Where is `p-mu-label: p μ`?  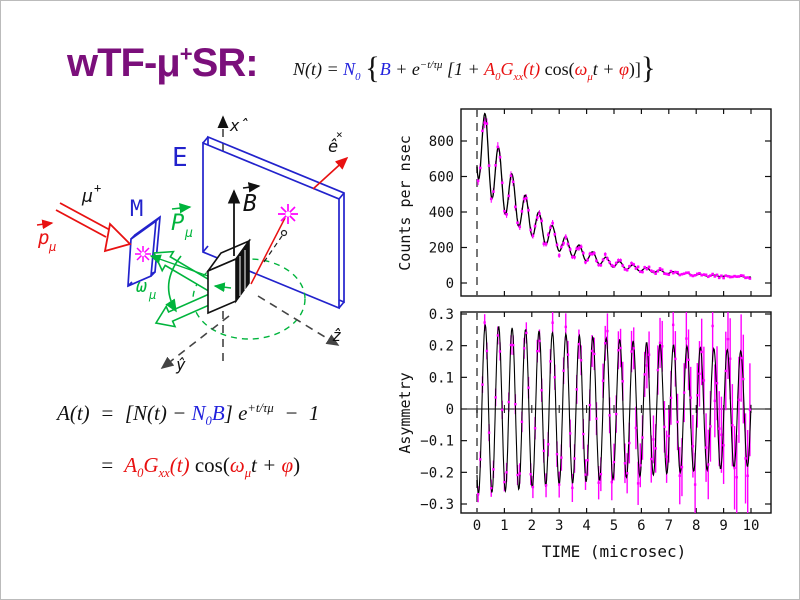 p-mu-label: p μ is located at coordinates (46, 236).